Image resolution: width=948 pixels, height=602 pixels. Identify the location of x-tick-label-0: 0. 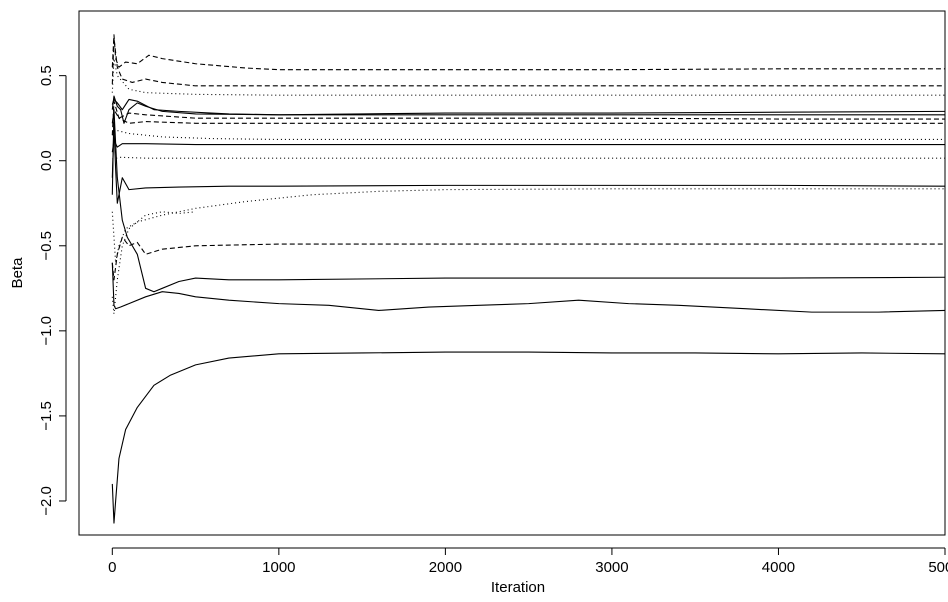
(112, 567).